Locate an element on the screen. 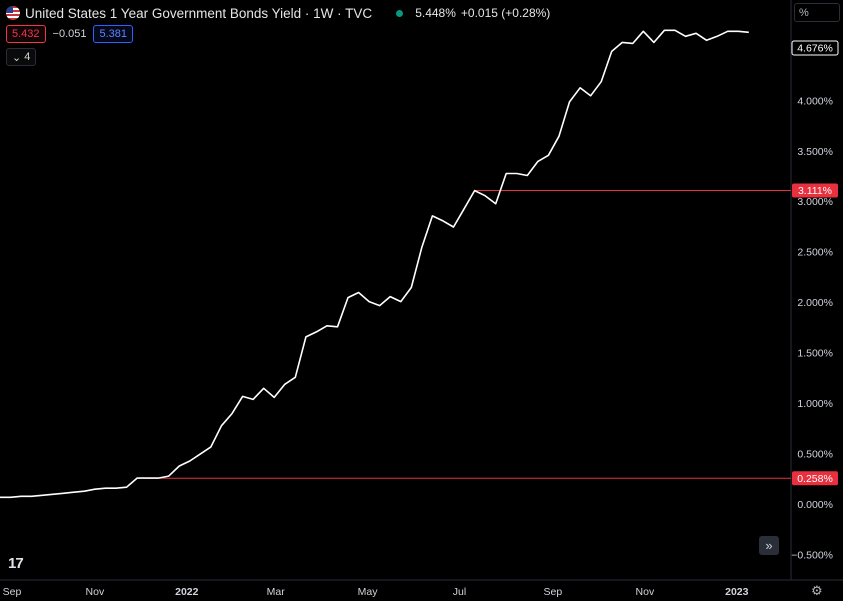  sell-button: 5.432 is located at coordinates (26, 34).